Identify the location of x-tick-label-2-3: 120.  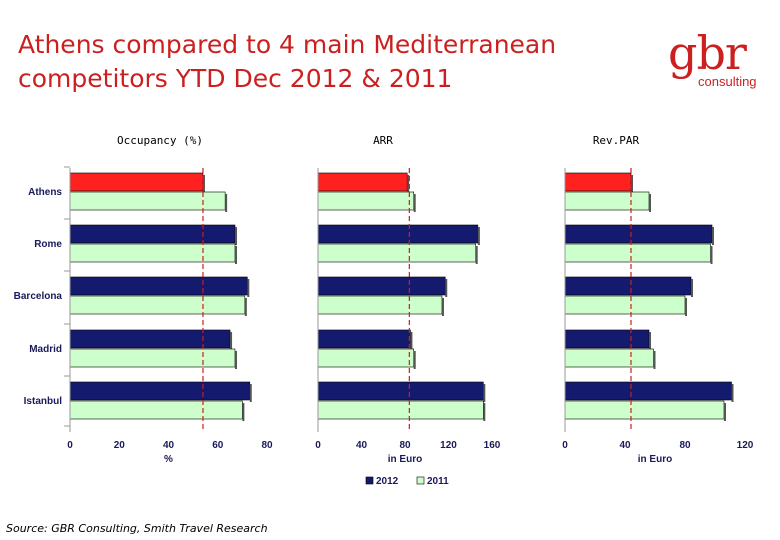
(745, 445).